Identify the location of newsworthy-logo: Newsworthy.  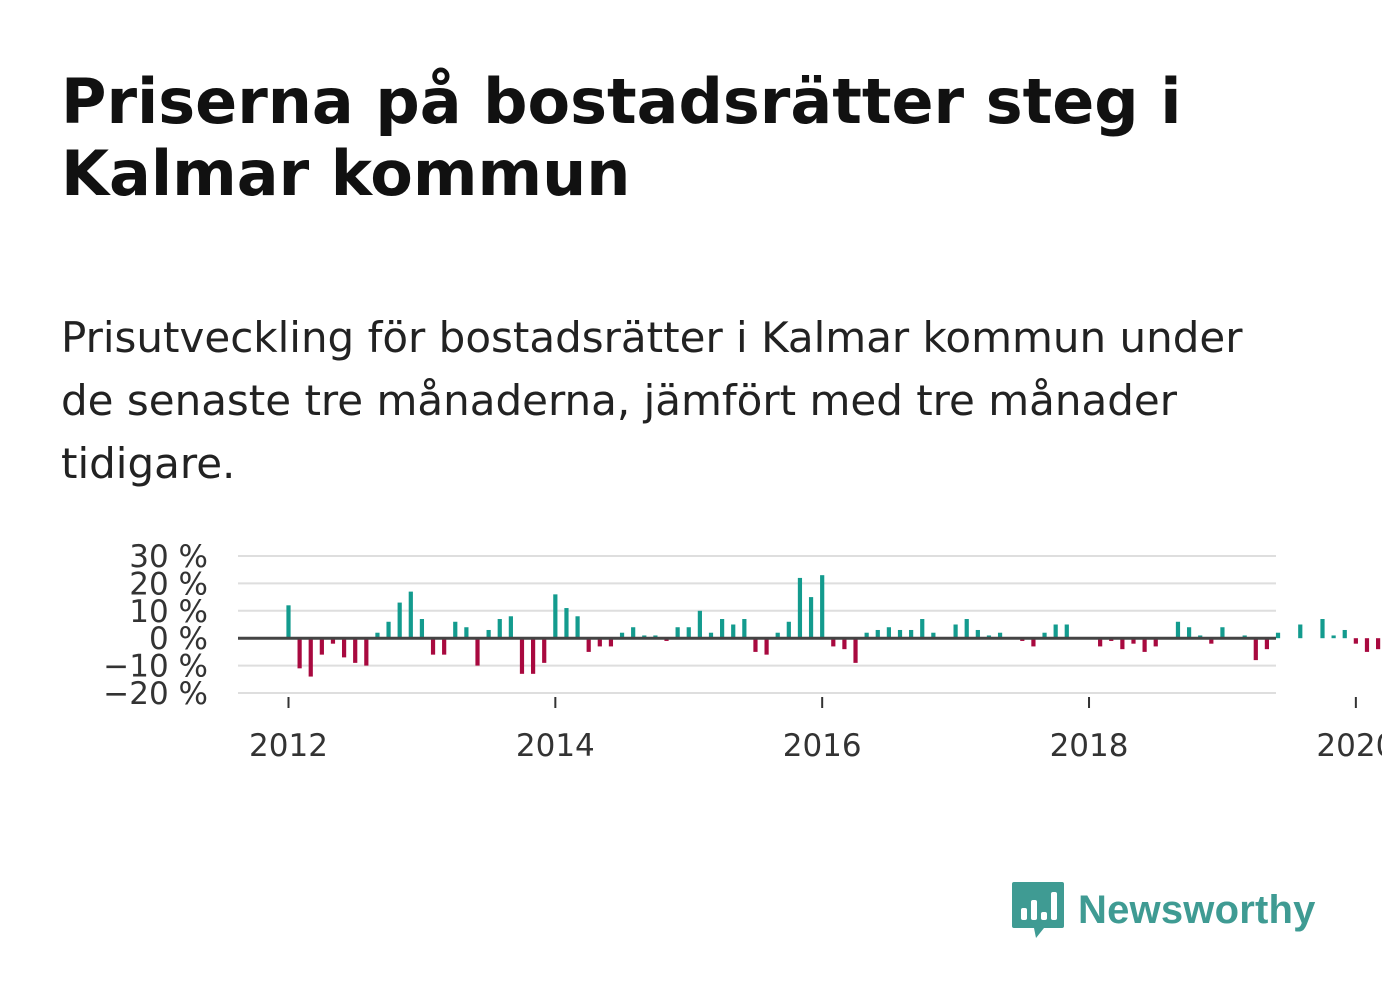
(1163, 910).